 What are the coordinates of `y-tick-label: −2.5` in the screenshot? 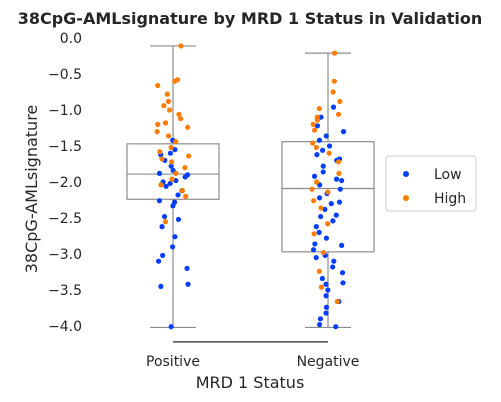 It's located at (65, 219).